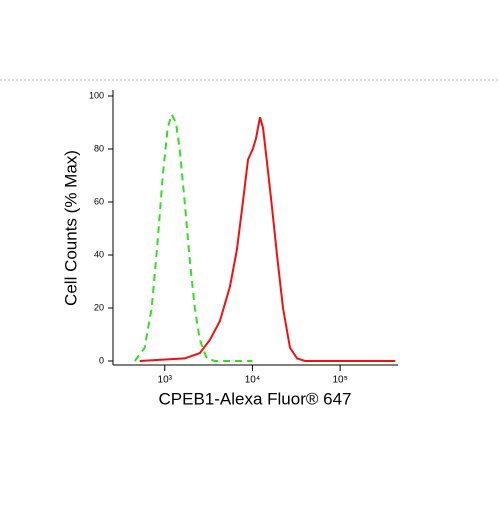 The height and width of the screenshot is (505, 500). I want to click on x-tick-label: 10⁵, so click(339, 380).